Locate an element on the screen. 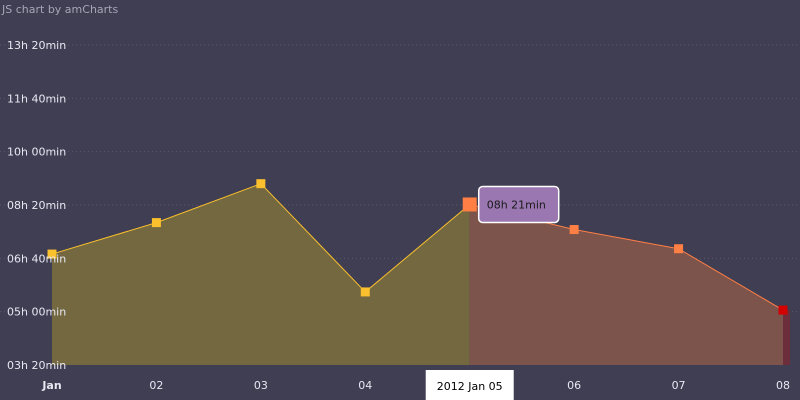  y-tick-label: 11h 40min is located at coordinates (36, 98).